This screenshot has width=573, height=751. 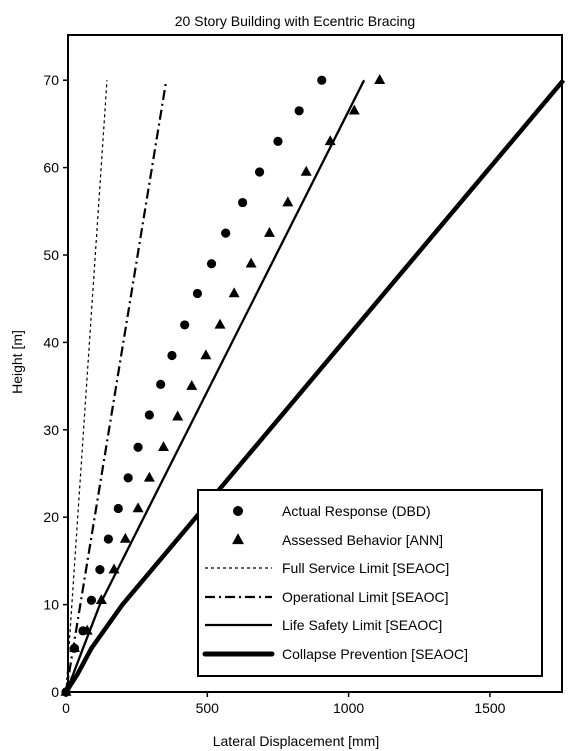 What do you see at coordinates (365, 568) in the screenshot?
I see `legend-label: Full Service Limit [SEAOC]` at bounding box center [365, 568].